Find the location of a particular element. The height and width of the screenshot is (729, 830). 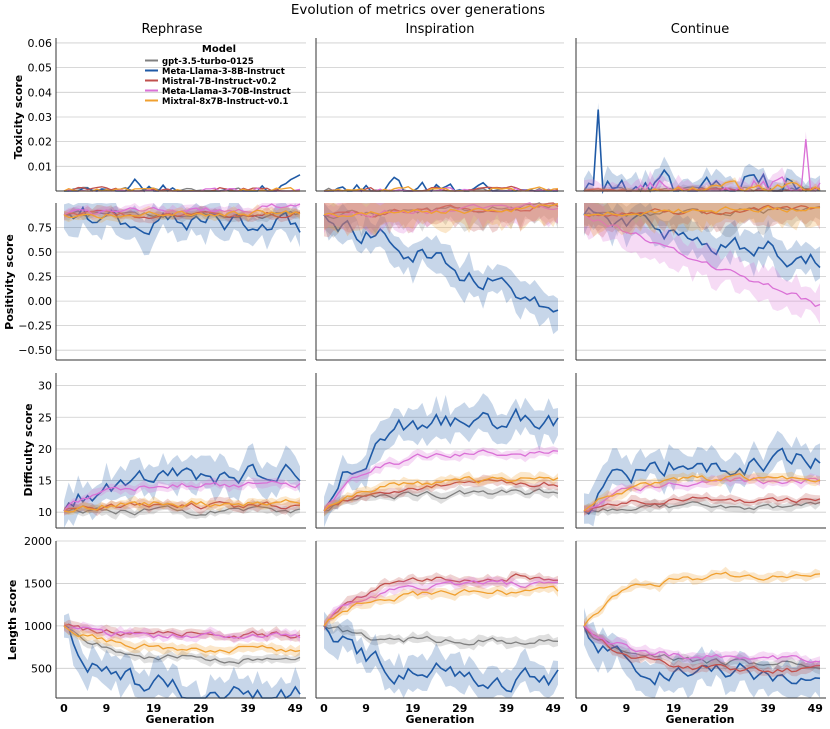

panel-toxicity-continue is located at coordinates (700, 116).